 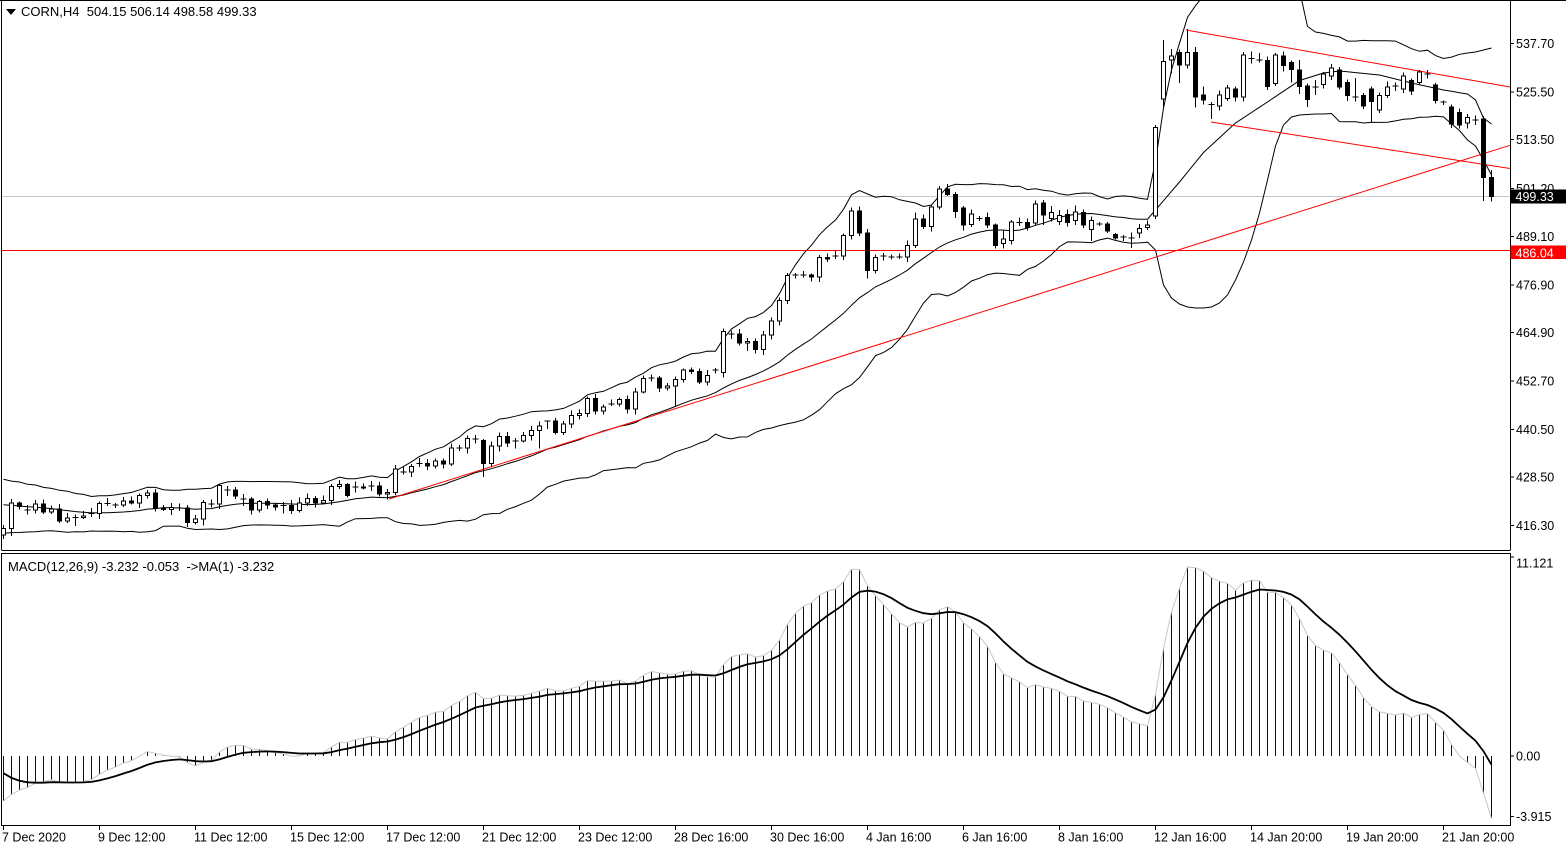 I want to click on svg-text: 7 Dec 2020, so click(x=34, y=838).